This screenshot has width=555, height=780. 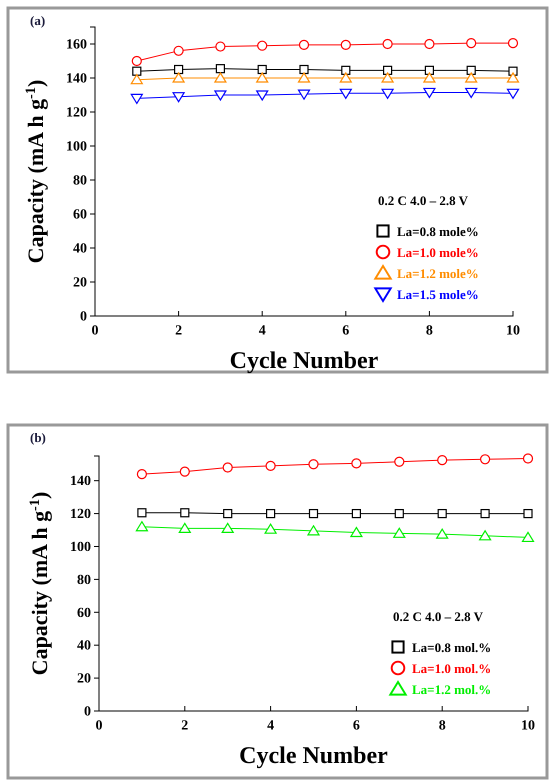 What do you see at coordinates (452, 668) in the screenshot?
I see `legend-label: La=1.0 mol.%` at bounding box center [452, 668].